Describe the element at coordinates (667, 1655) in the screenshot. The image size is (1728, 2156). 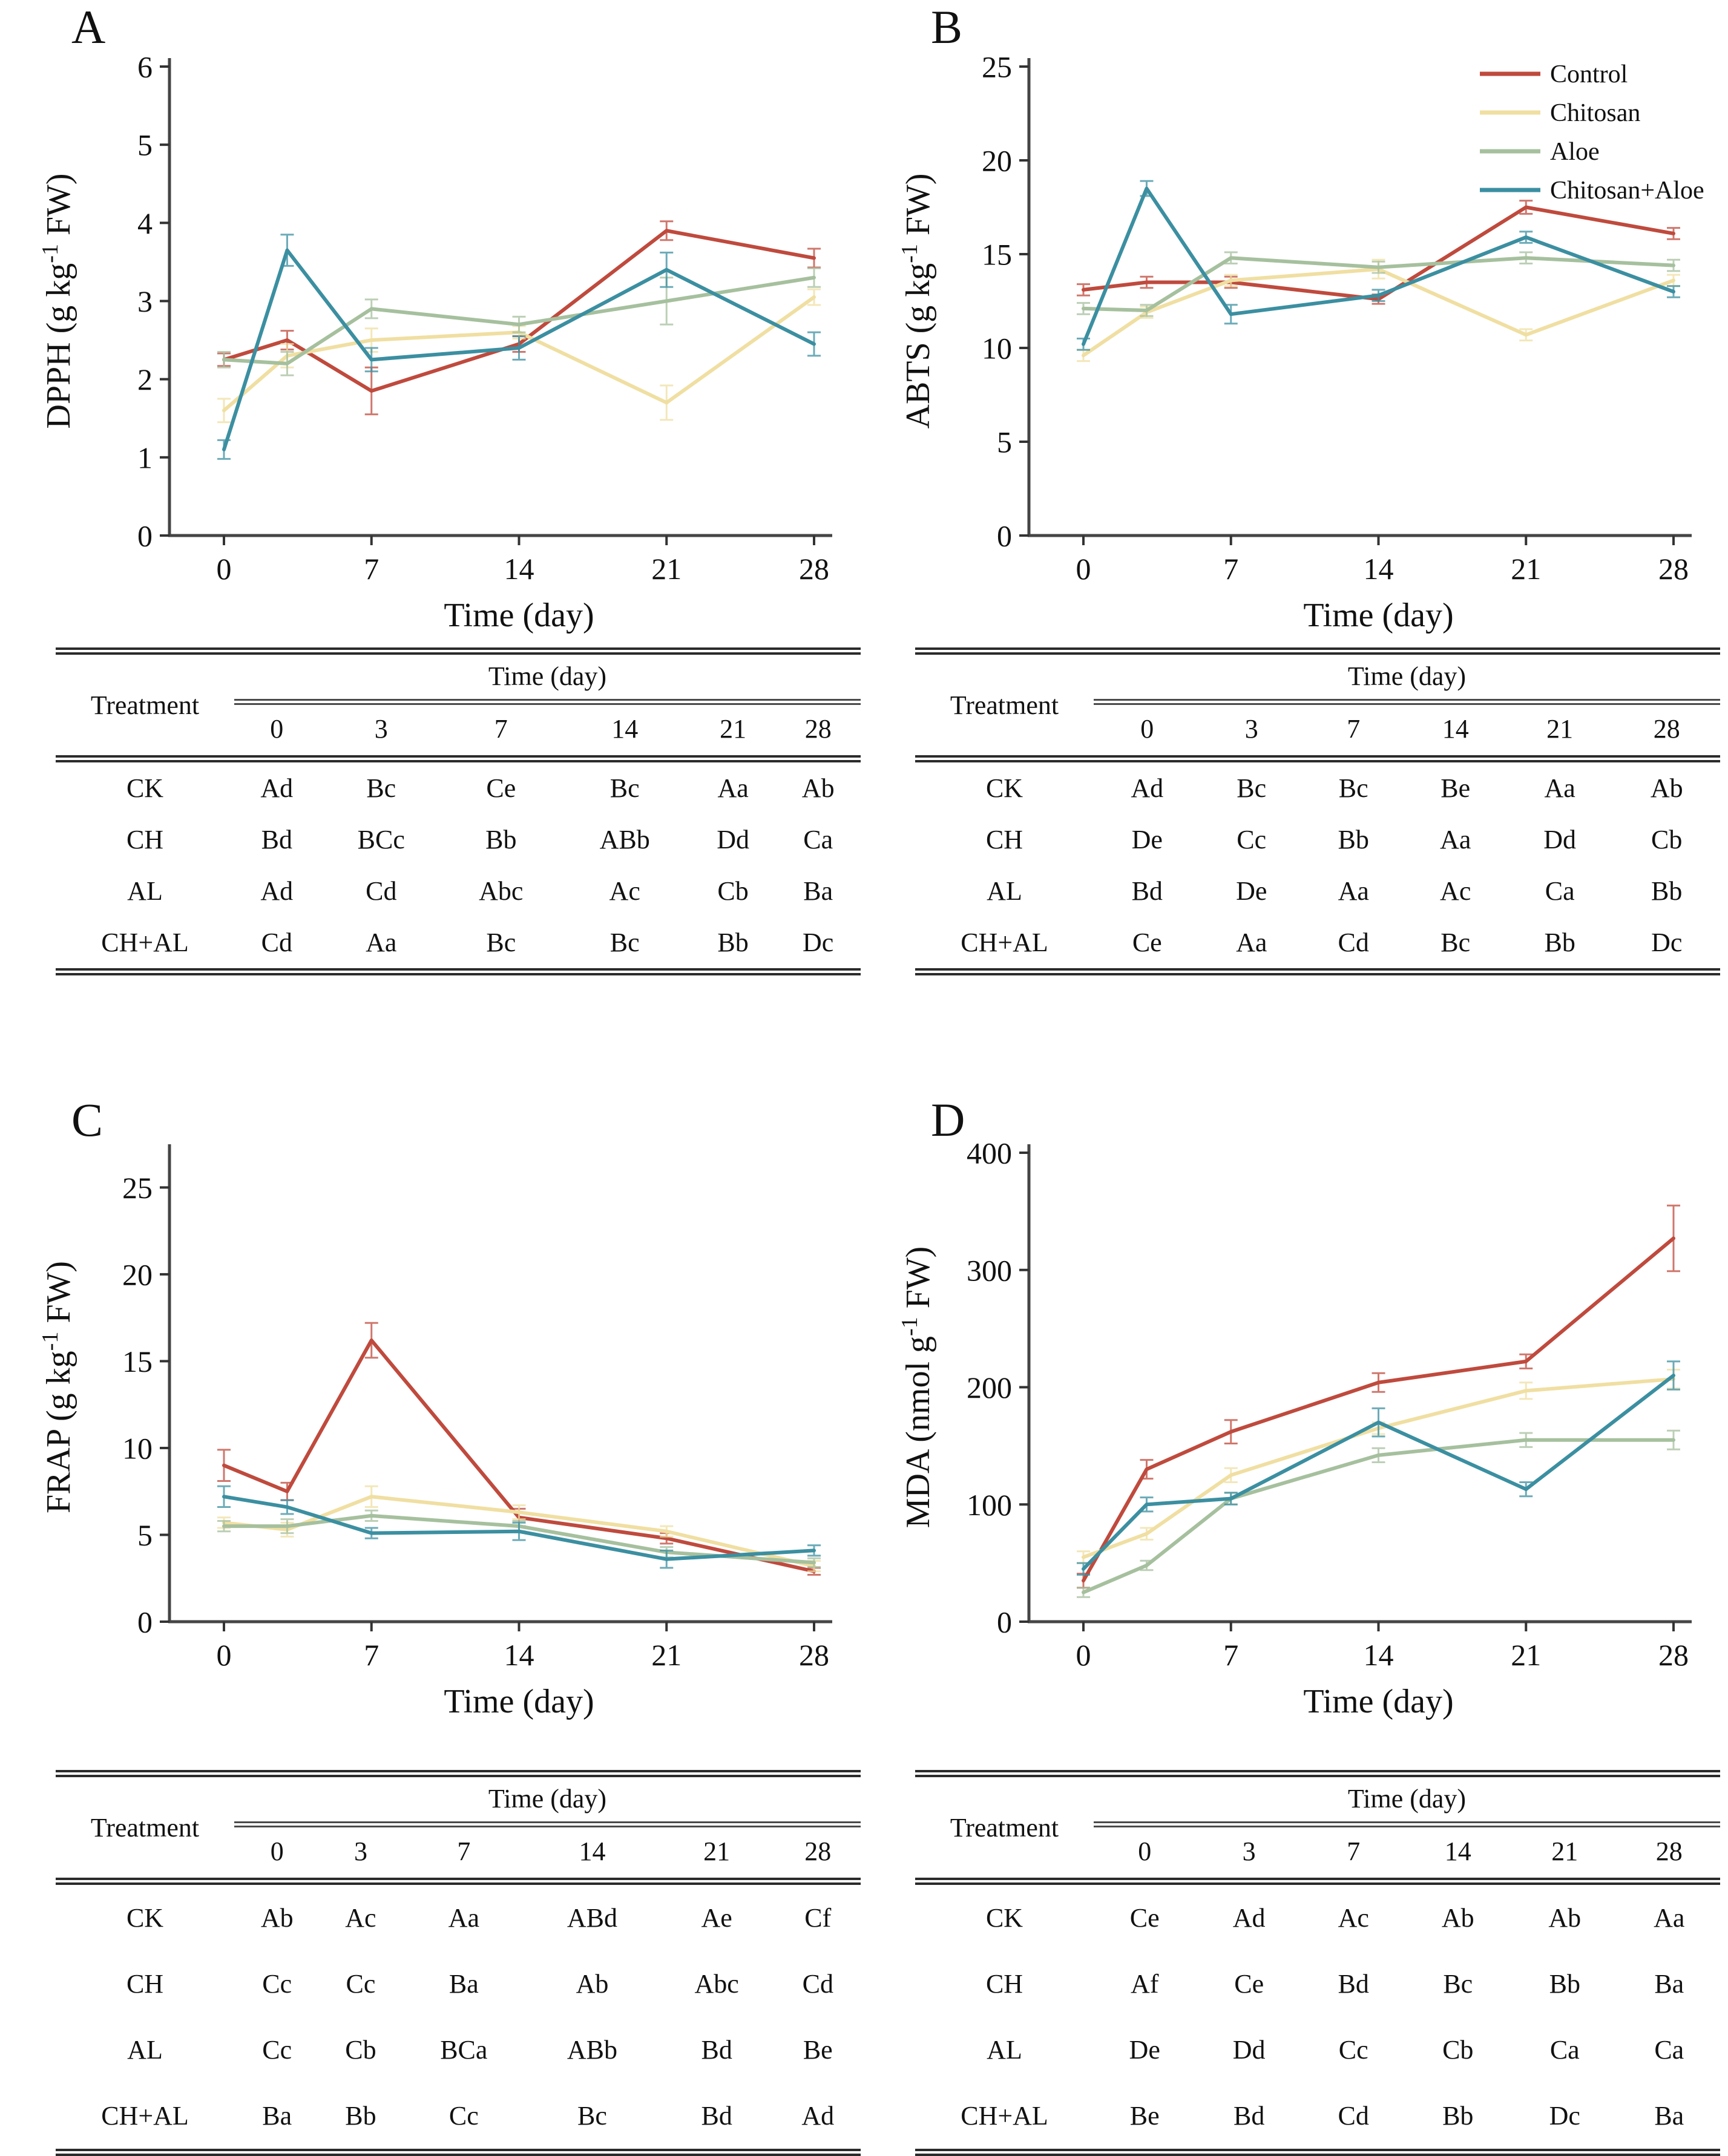
I see `x-tick-label: 21` at that location.